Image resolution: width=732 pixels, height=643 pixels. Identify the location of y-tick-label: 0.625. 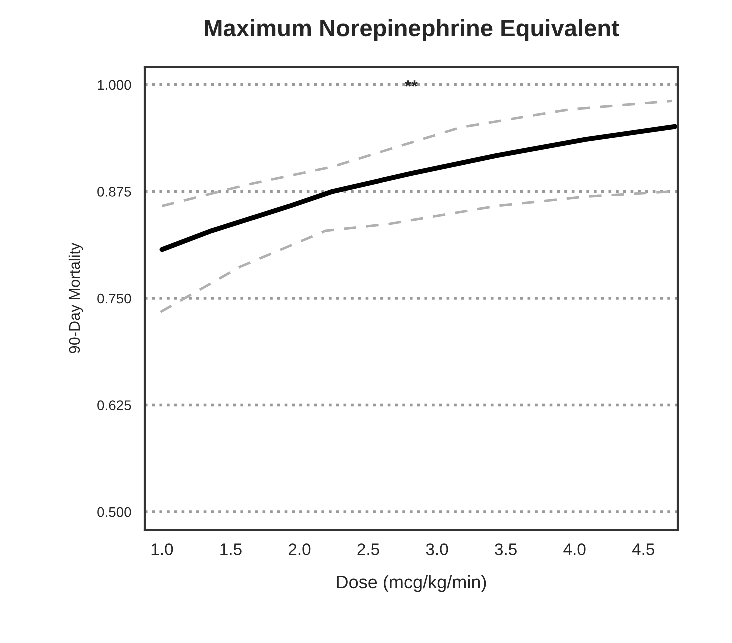
(115, 405).